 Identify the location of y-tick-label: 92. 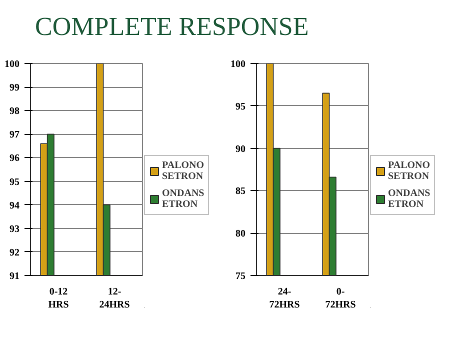
(15, 252).